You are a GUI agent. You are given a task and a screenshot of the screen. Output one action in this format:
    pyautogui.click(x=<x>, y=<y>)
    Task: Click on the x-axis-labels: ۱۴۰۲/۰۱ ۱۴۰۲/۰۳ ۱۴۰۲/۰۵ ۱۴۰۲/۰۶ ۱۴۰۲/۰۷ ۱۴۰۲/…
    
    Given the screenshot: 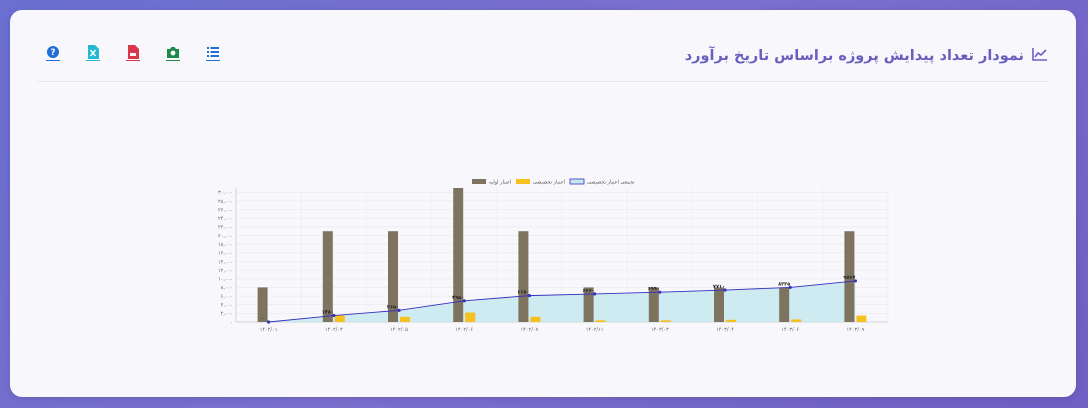 What is the action you would take?
    pyautogui.click(x=562, y=330)
    